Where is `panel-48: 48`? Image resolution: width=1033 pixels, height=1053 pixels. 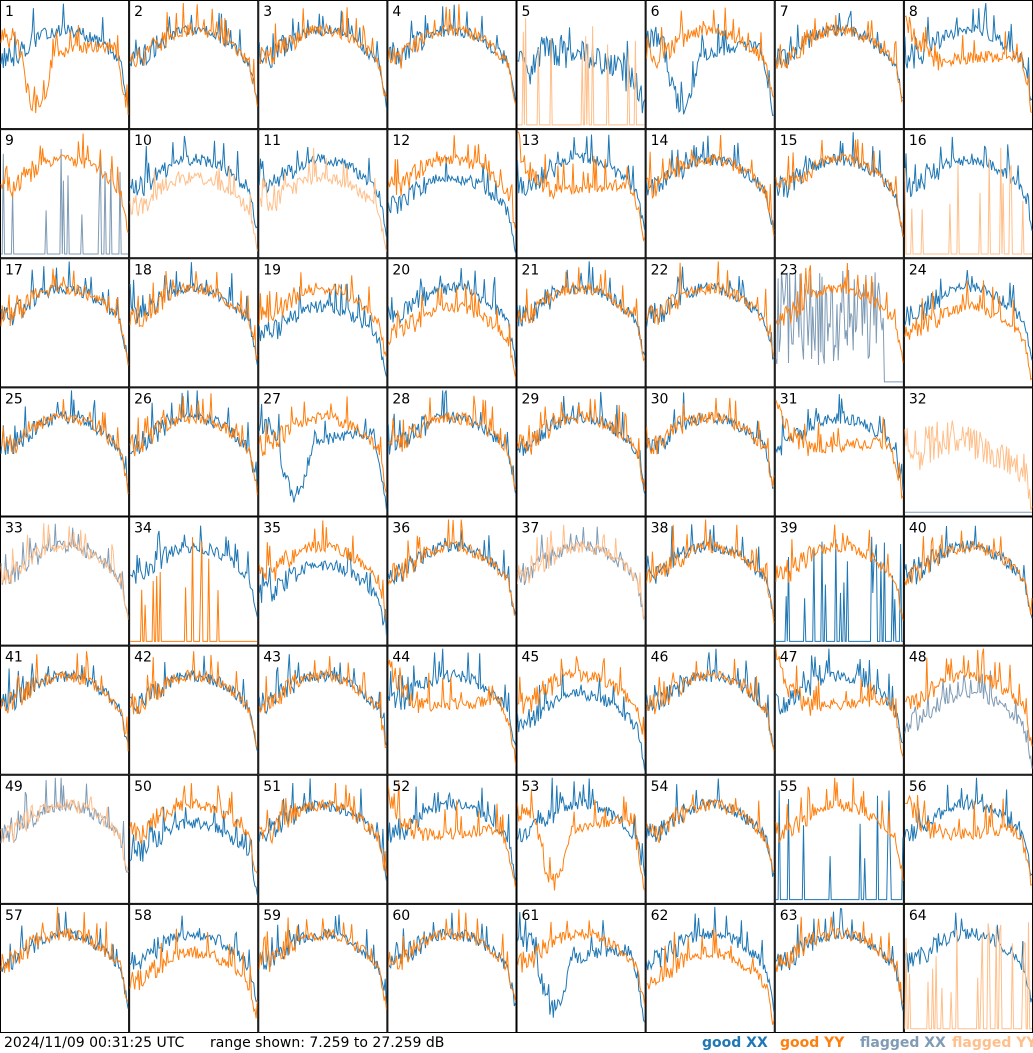 panel-48: 48 is located at coordinates (968, 710).